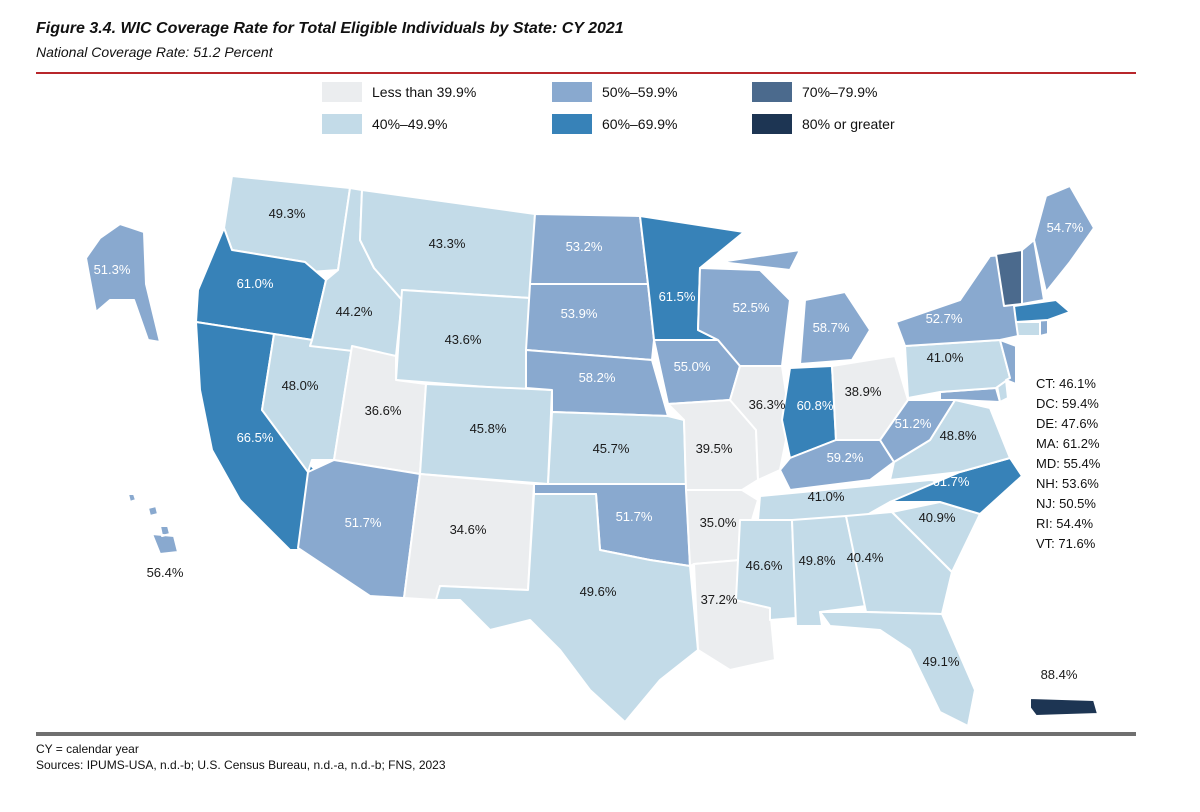 The image size is (1200, 812). I want to click on label-ak: 51.3%, so click(112, 269).